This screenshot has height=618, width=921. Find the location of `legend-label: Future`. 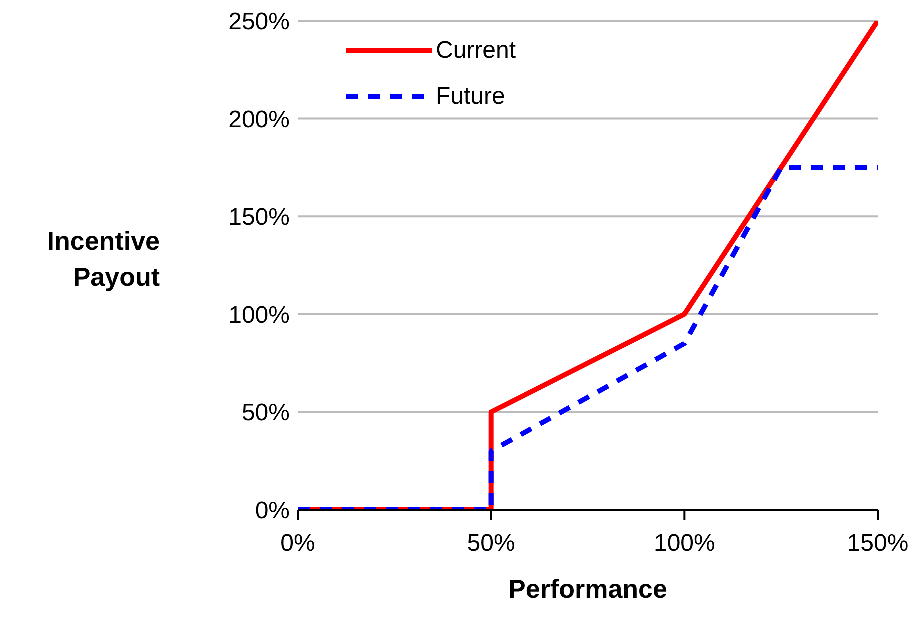

legend-label: Future is located at coordinates (471, 97).